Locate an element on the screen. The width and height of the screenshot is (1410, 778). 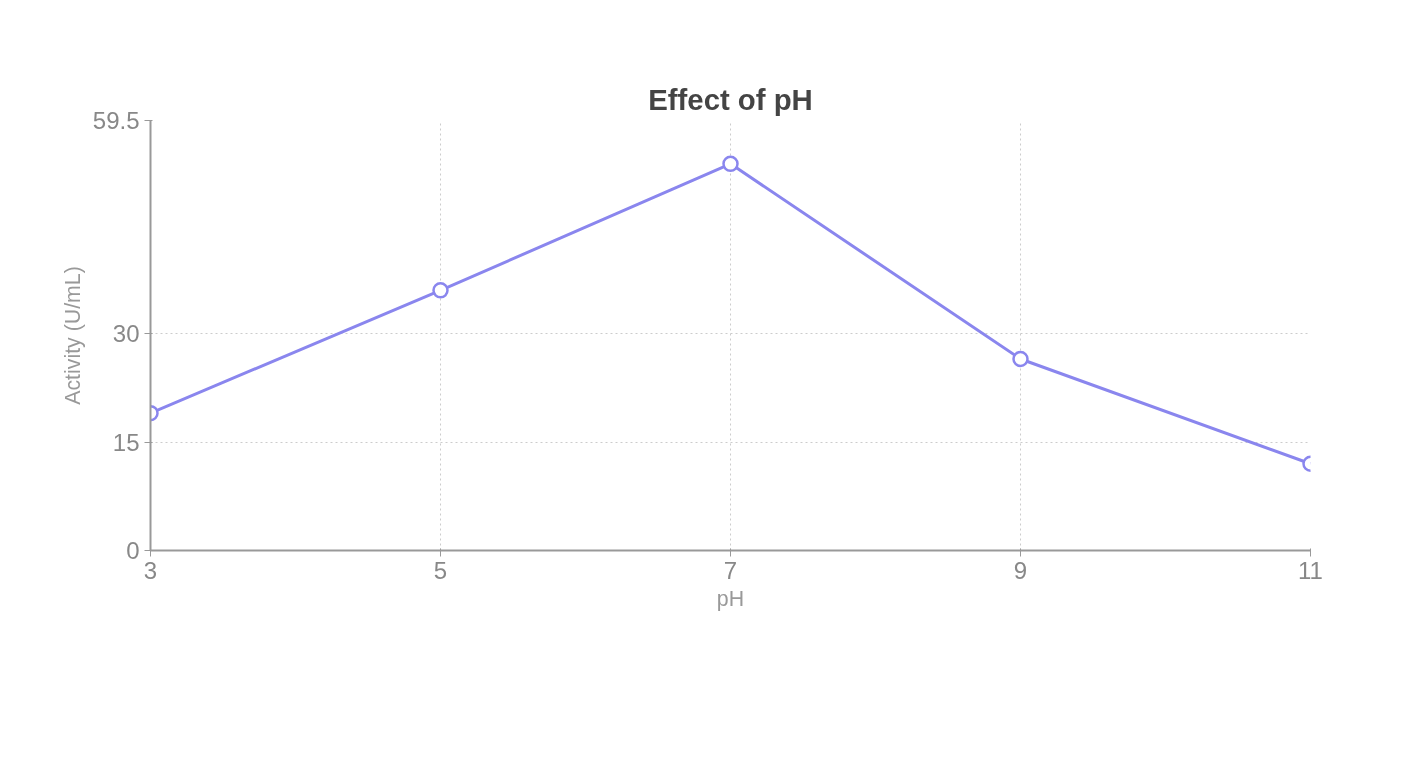
x-tick-label: 5 is located at coordinates (440, 570).